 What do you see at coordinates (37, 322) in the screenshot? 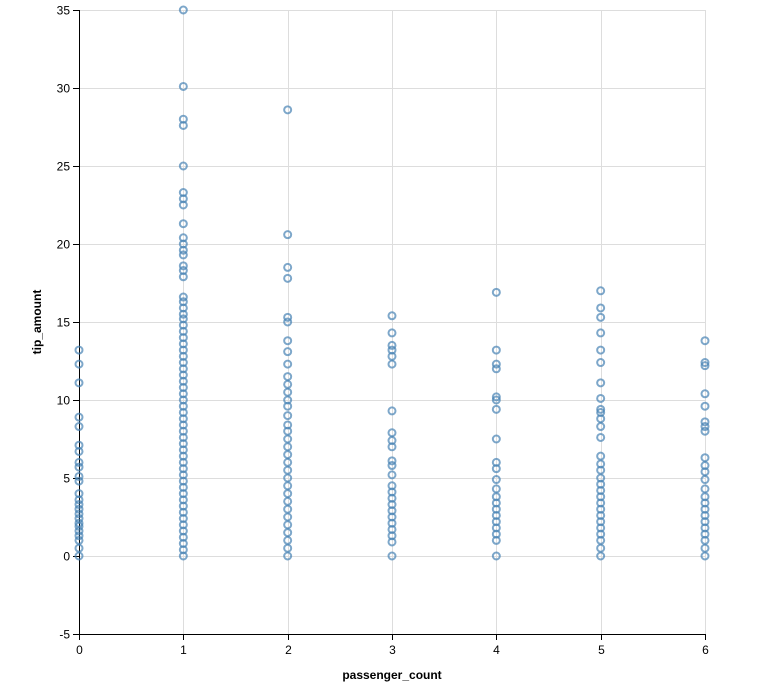
I see `y-axis-title: tip_amount` at bounding box center [37, 322].